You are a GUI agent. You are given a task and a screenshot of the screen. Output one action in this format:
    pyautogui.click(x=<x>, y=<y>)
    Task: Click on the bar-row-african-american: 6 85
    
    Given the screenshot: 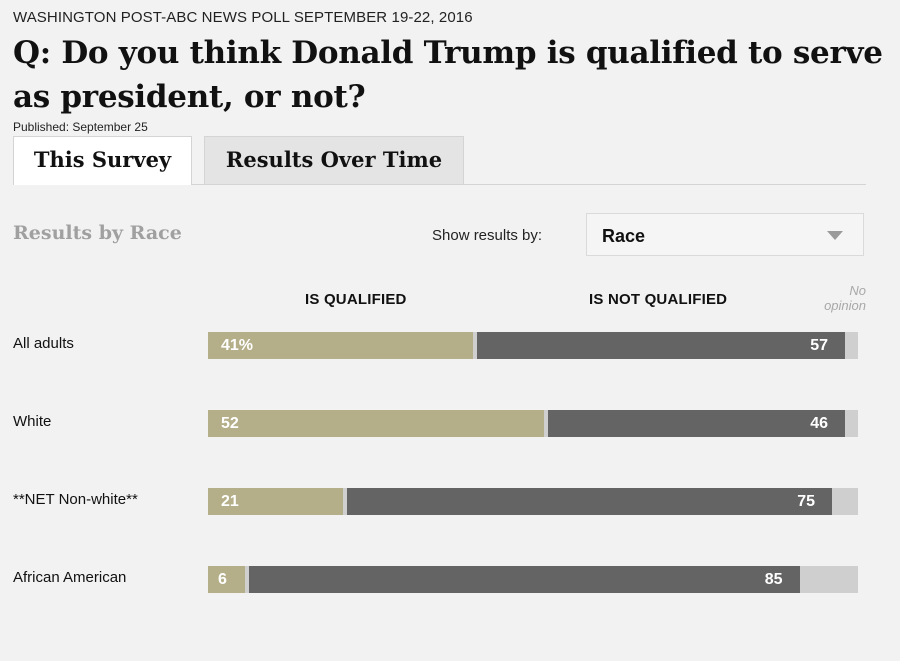 What is the action you would take?
    pyautogui.click(x=533, y=579)
    